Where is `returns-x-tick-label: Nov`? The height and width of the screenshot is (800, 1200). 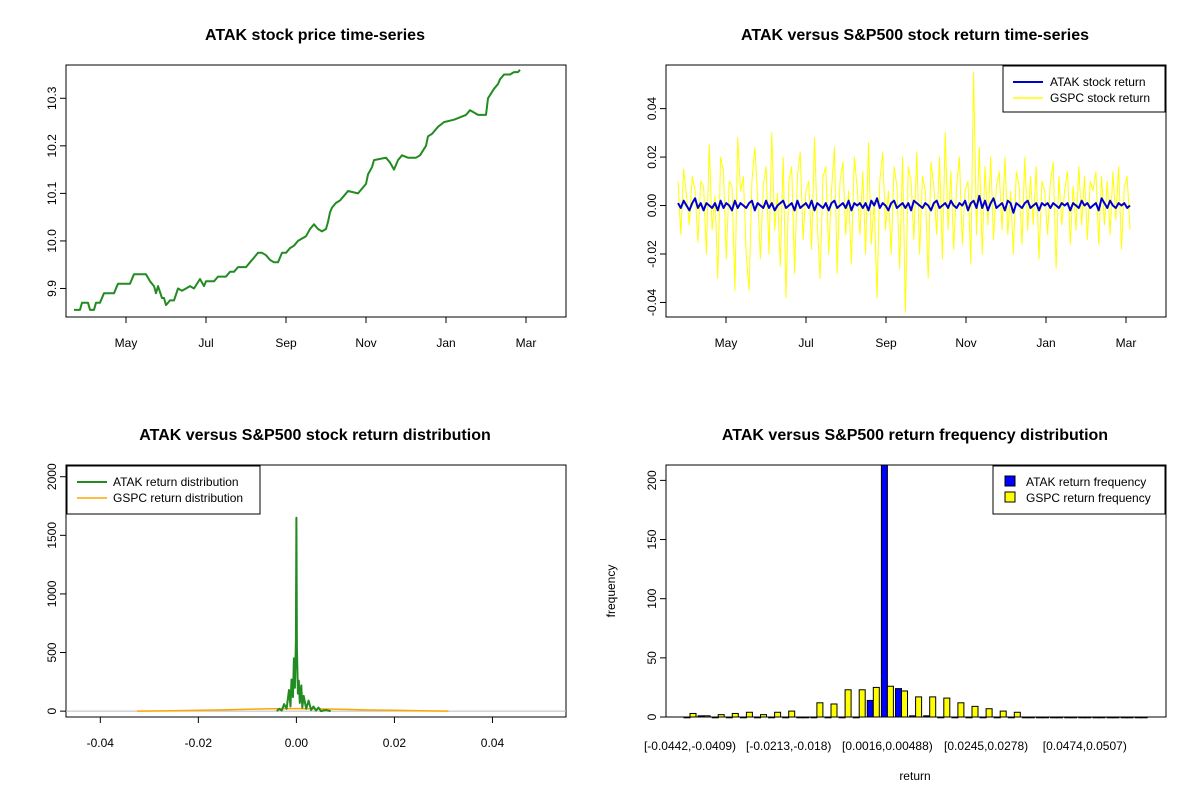 returns-x-tick-label: Nov is located at coordinates (965, 343).